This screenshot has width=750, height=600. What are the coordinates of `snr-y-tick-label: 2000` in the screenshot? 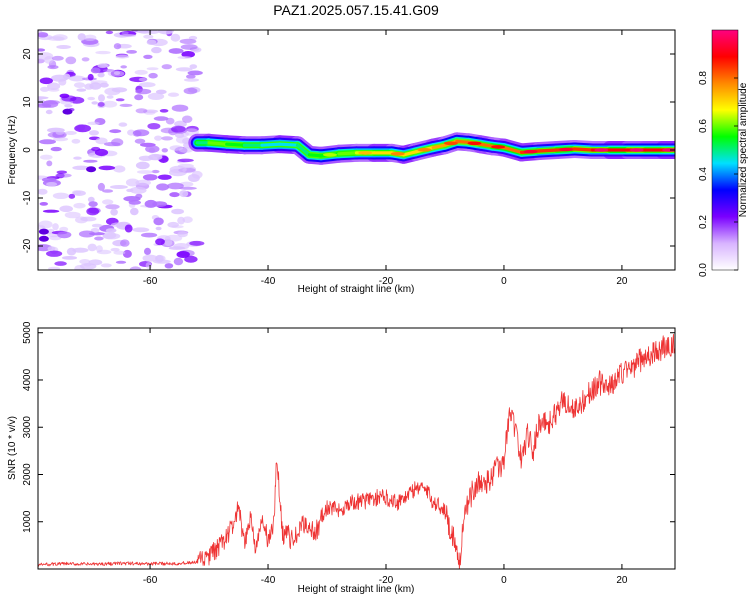 It's located at (27, 474).